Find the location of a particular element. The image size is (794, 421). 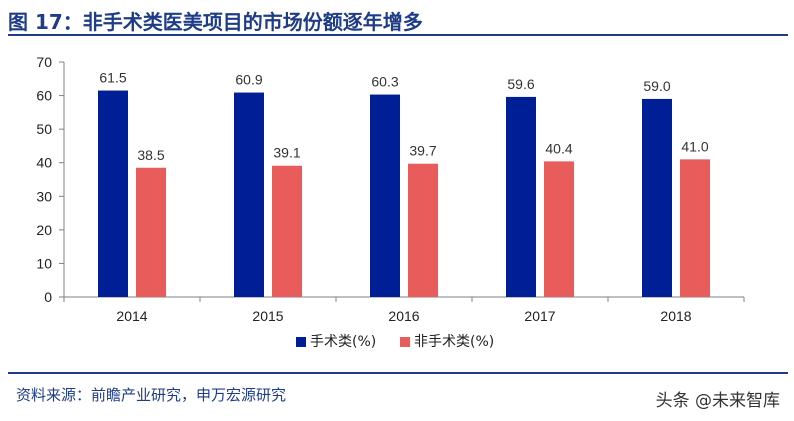

x-tick-label: 2017 is located at coordinates (539, 316).